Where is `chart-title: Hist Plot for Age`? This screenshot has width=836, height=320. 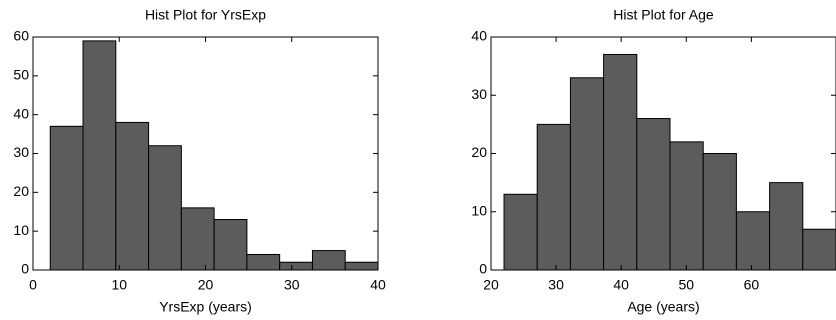 chart-title: Hist Plot for Age is located at coordinates (663, 15).